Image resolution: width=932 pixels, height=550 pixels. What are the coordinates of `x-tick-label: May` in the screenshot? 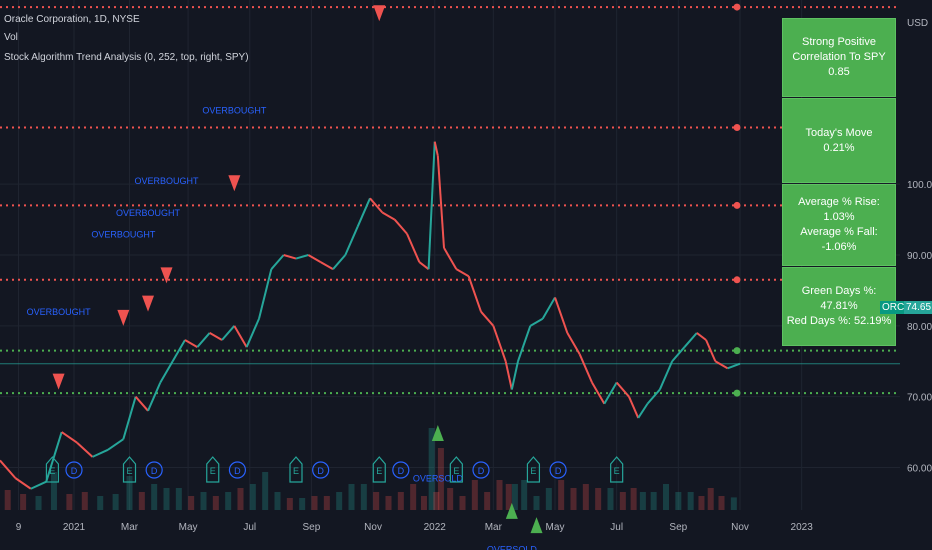 It's located at (188, 527).